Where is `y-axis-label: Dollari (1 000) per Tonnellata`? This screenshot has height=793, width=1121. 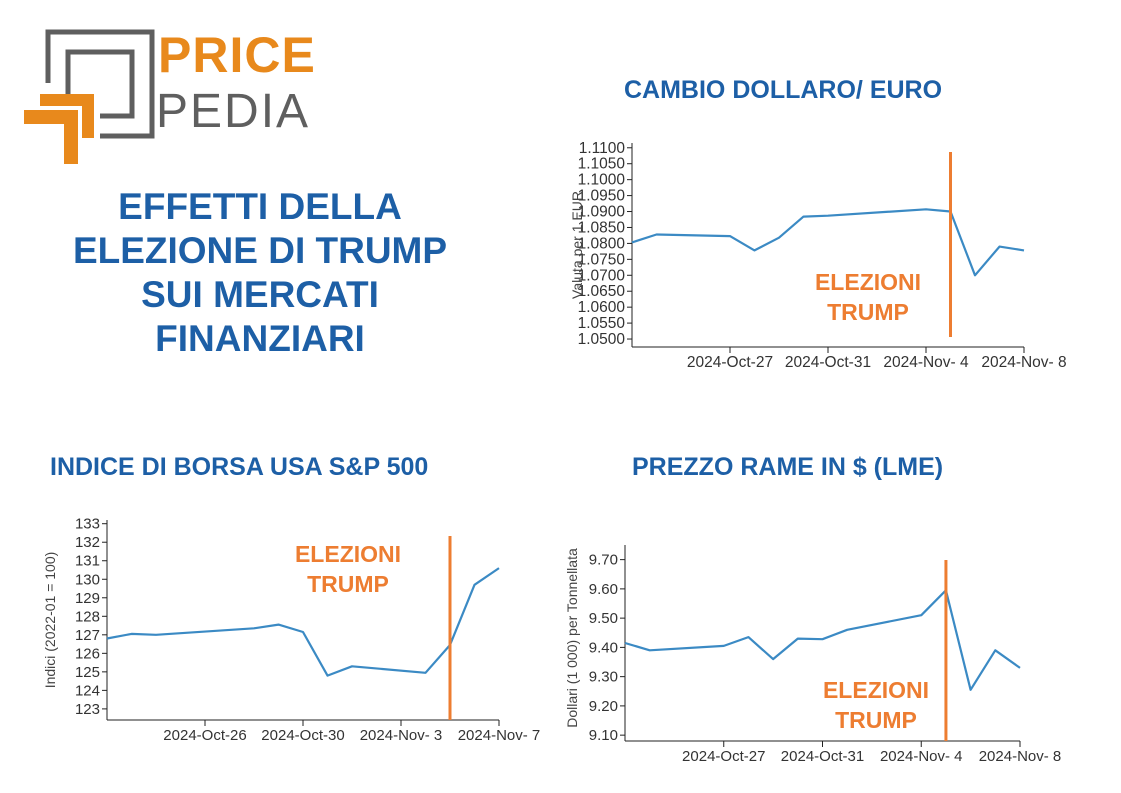 y-axis-label: Dollari (1 000) per Tonnellata is located at coordinates (572, 638).